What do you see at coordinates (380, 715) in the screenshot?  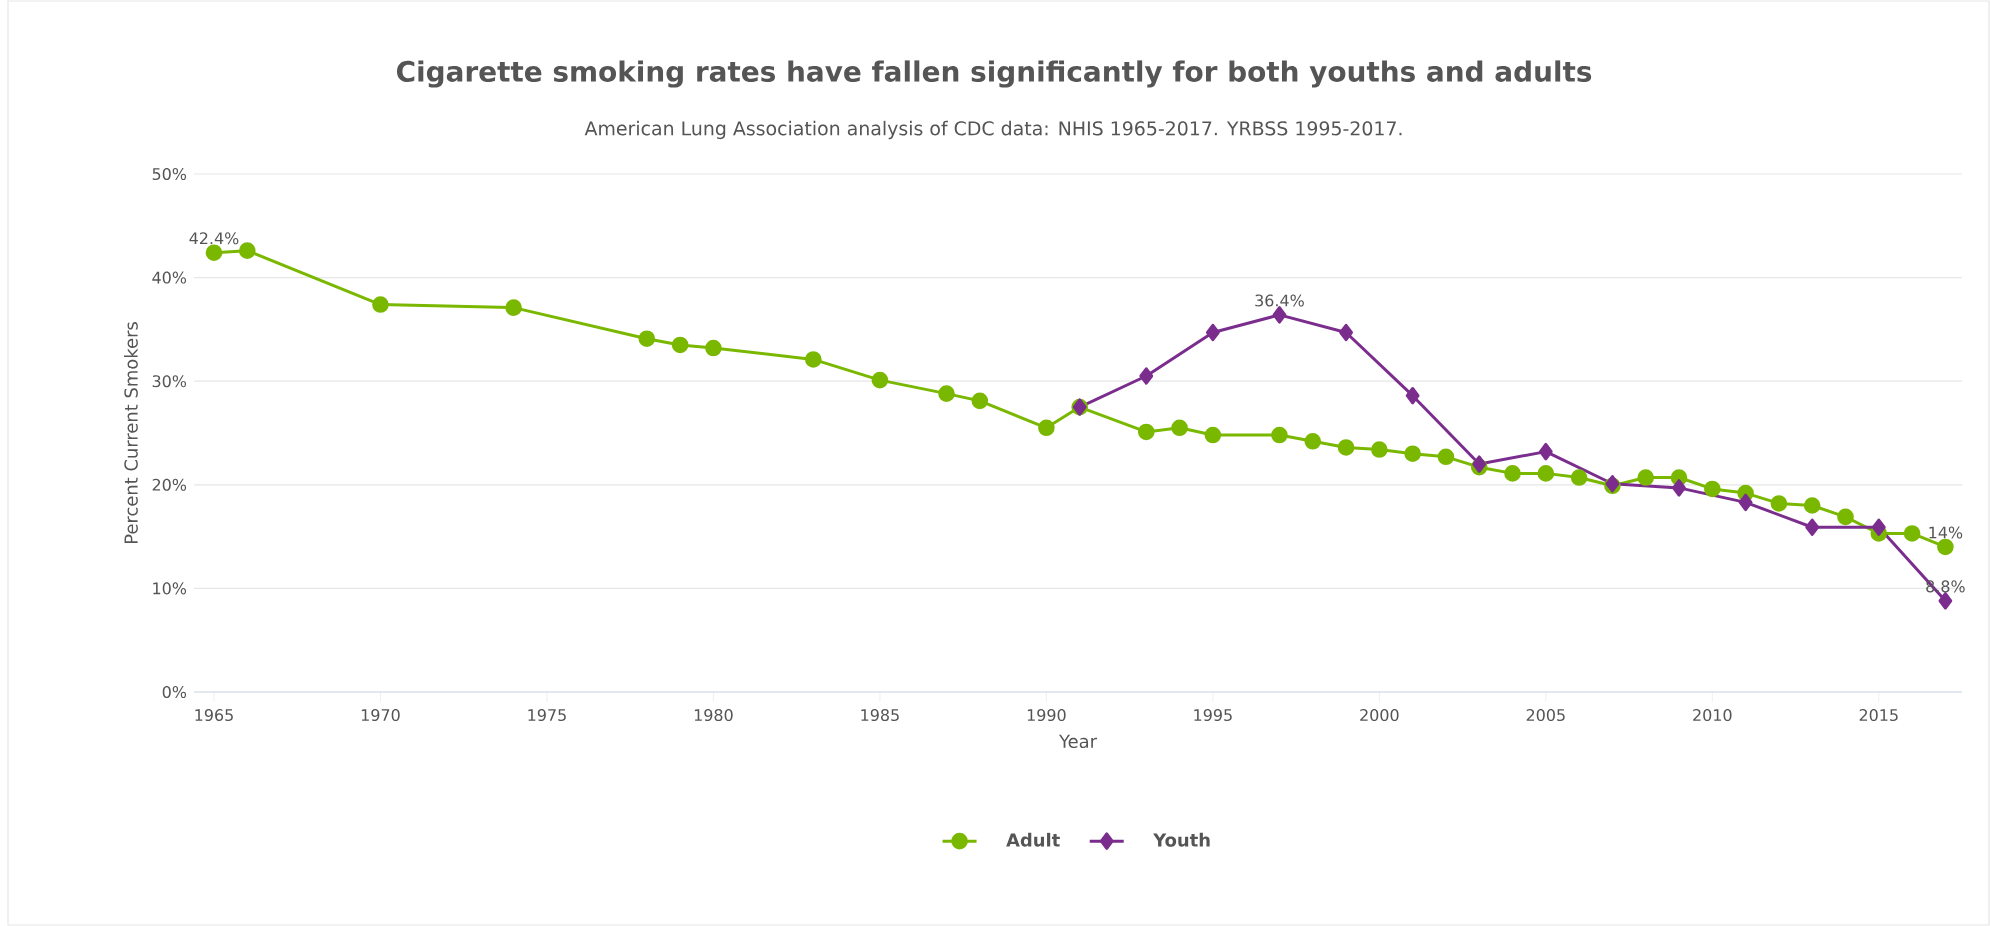 I see `x-tick-label: 1970` at bounding box center [380, 715].